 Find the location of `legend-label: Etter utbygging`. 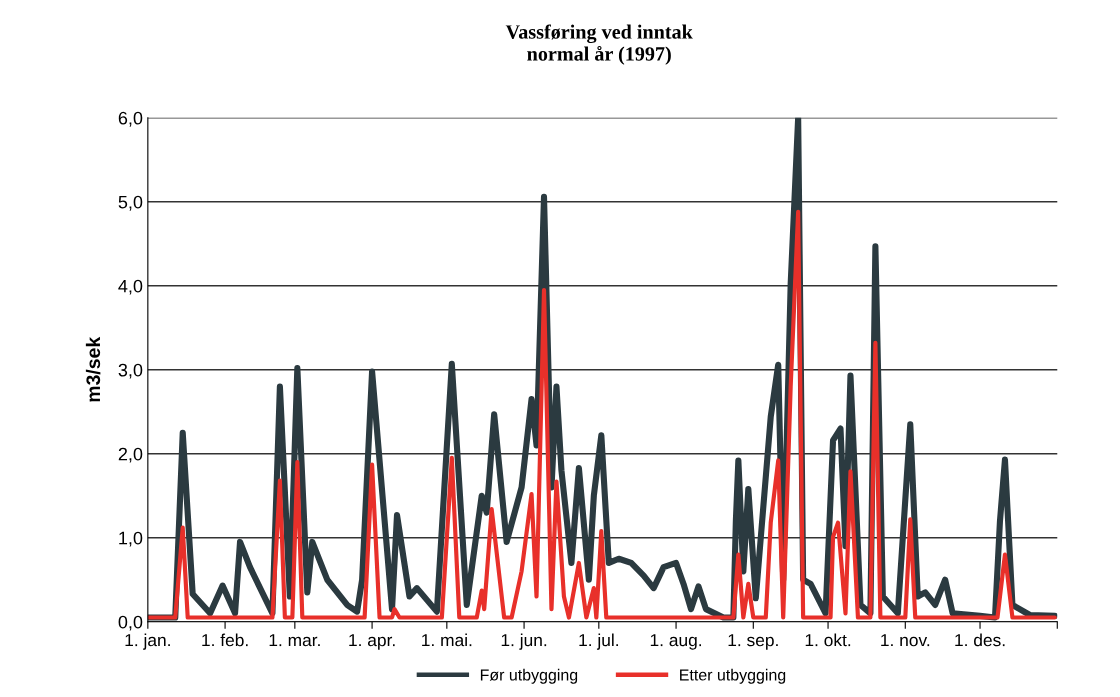

legend-label: Etter utbygging is located at coordinates (733, 676).